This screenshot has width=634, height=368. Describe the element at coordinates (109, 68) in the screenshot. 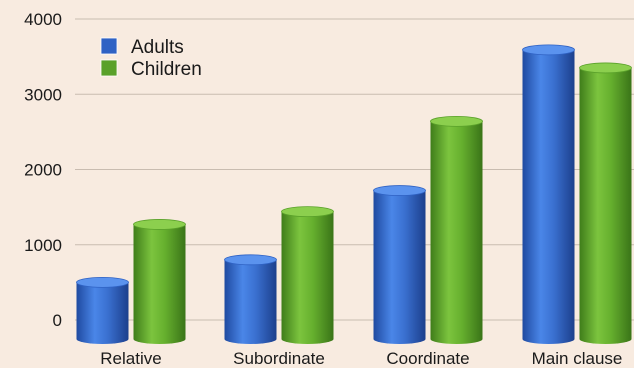

I see `legend-swatch-children` at that location.